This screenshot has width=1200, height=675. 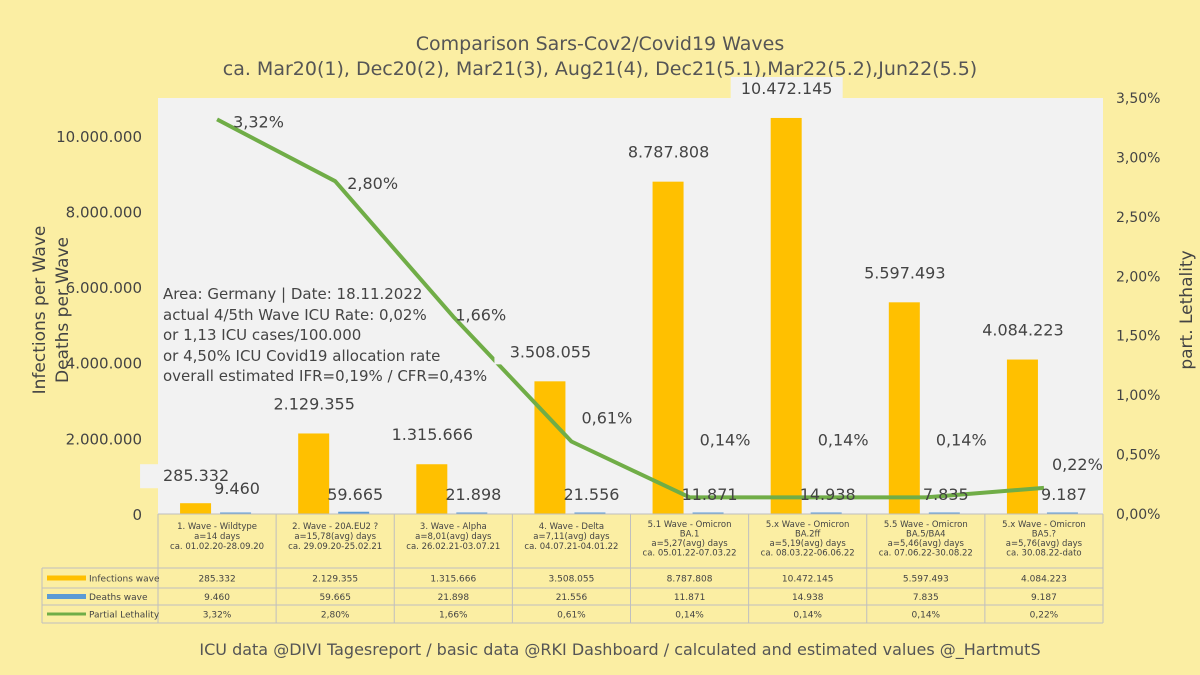 I want to click on category-label: 5.5 Wave - Omicron, so click(x=926, y=525).